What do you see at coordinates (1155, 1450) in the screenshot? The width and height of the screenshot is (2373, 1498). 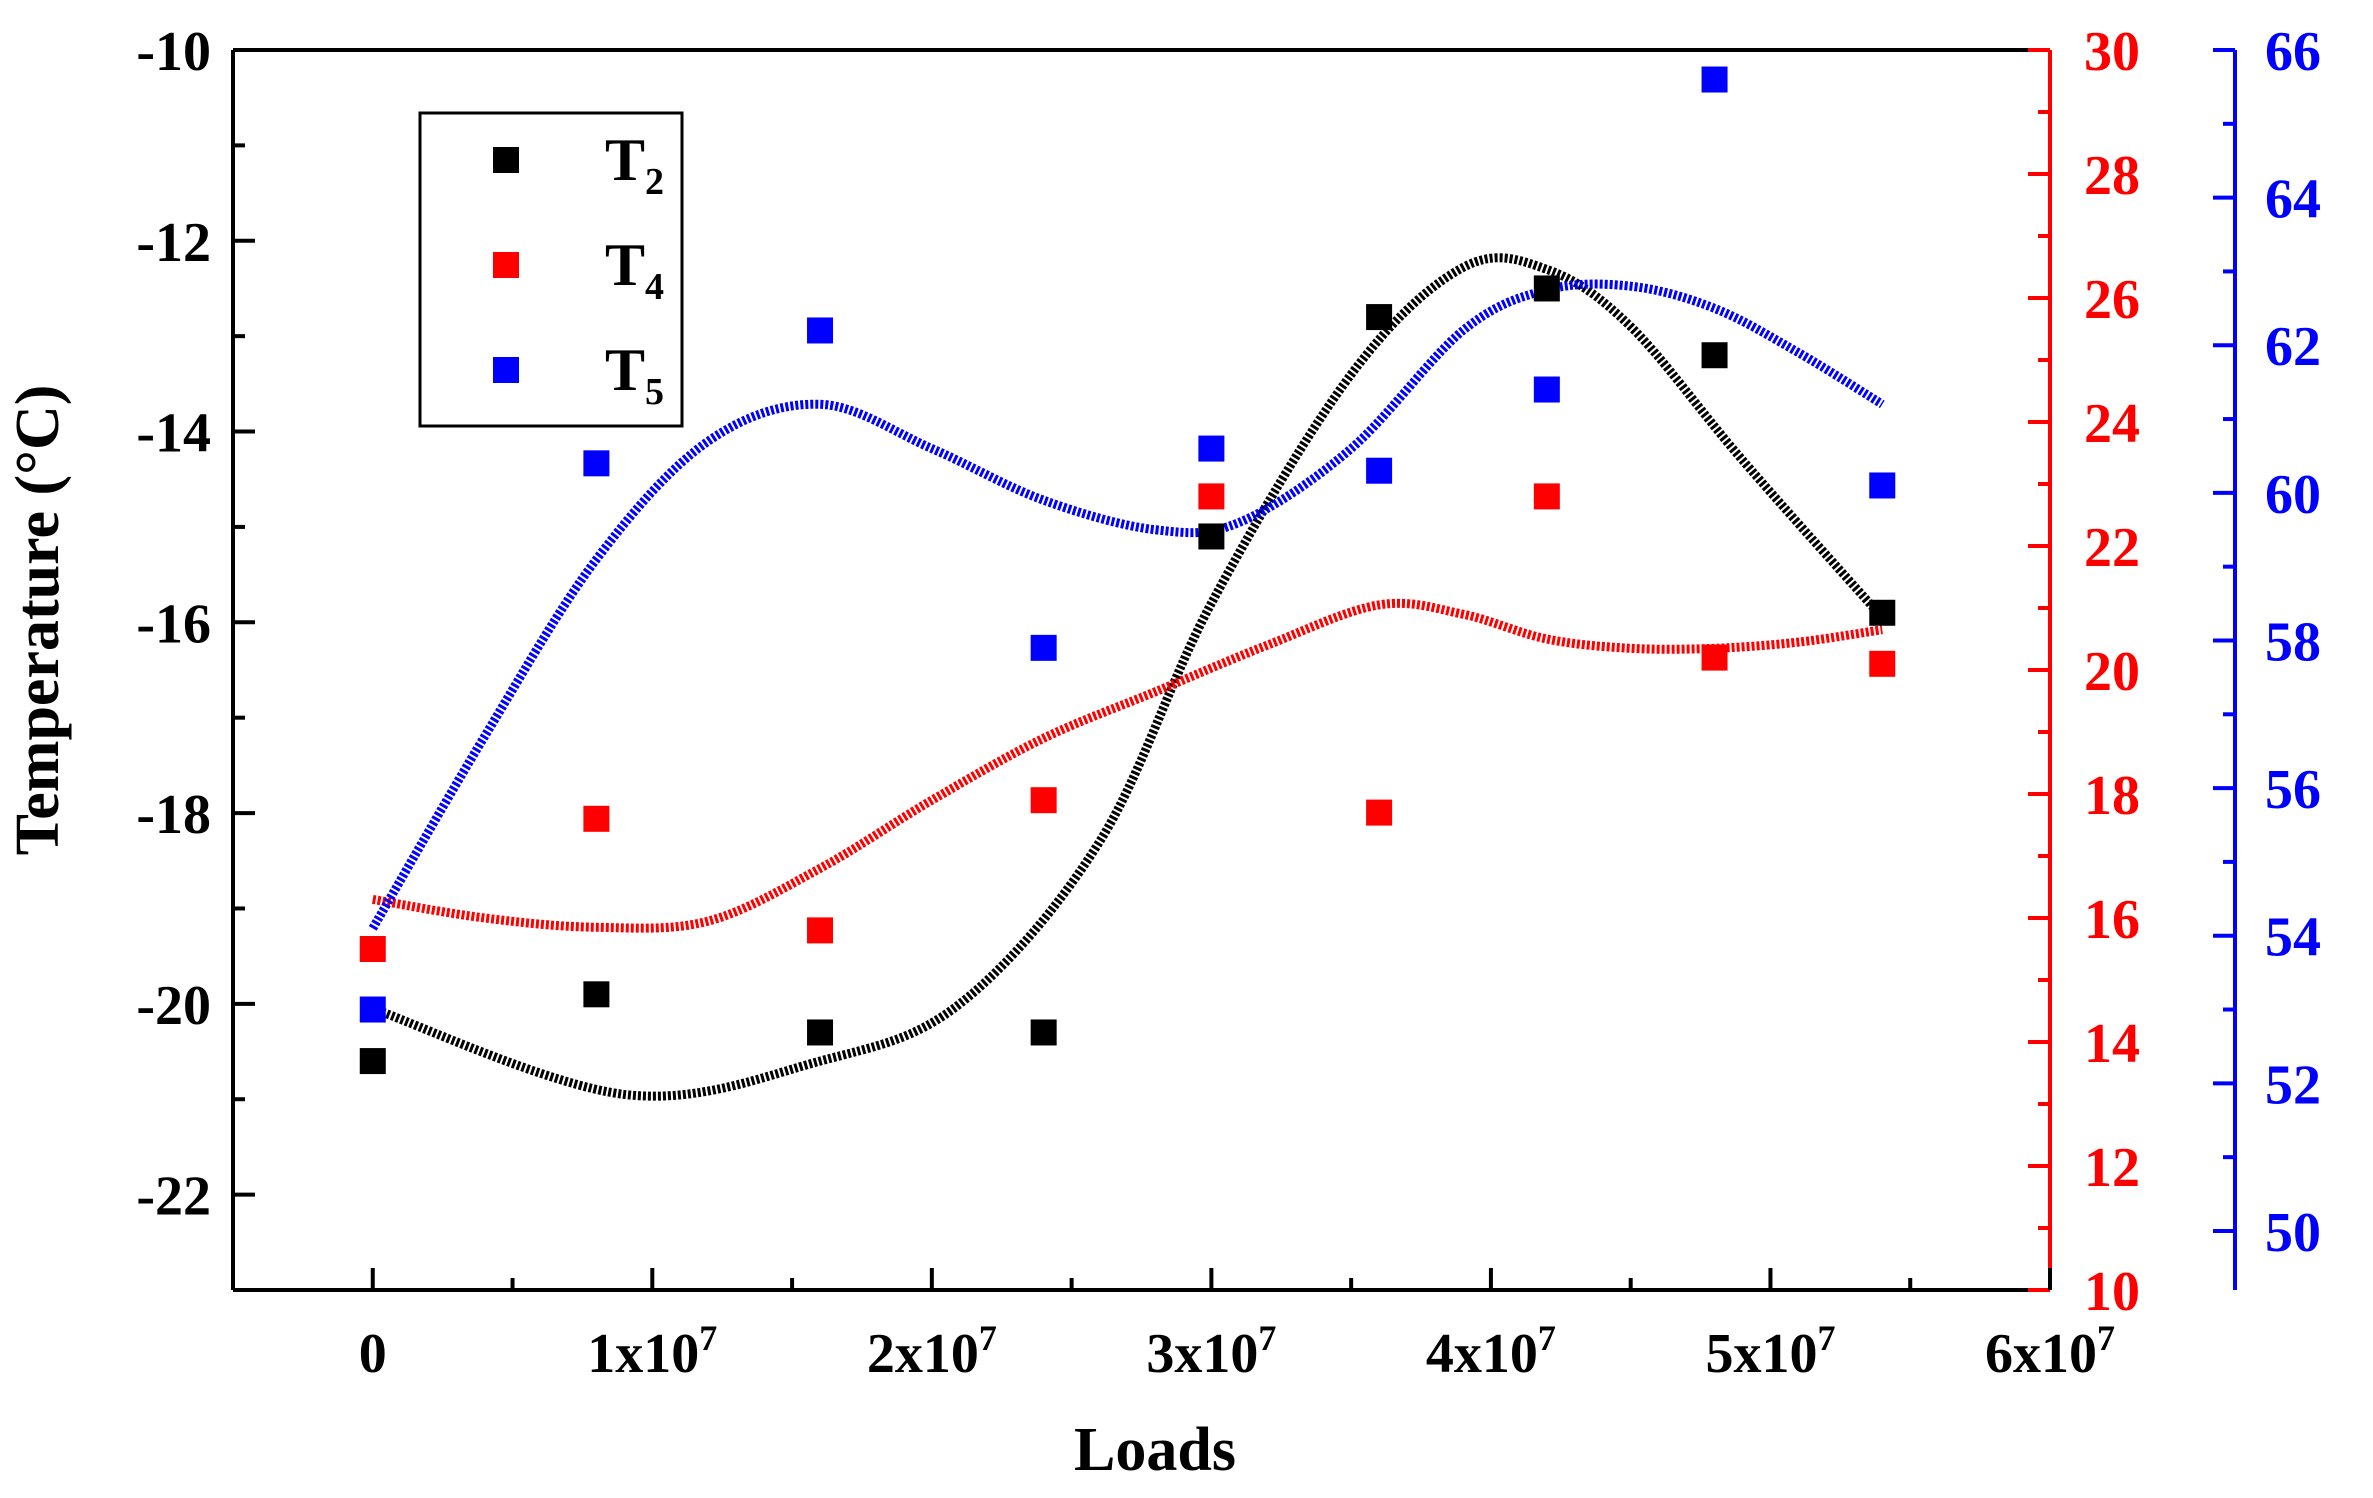 I see `x-axis-label: Loads` at bounding box center [1155, 1450].